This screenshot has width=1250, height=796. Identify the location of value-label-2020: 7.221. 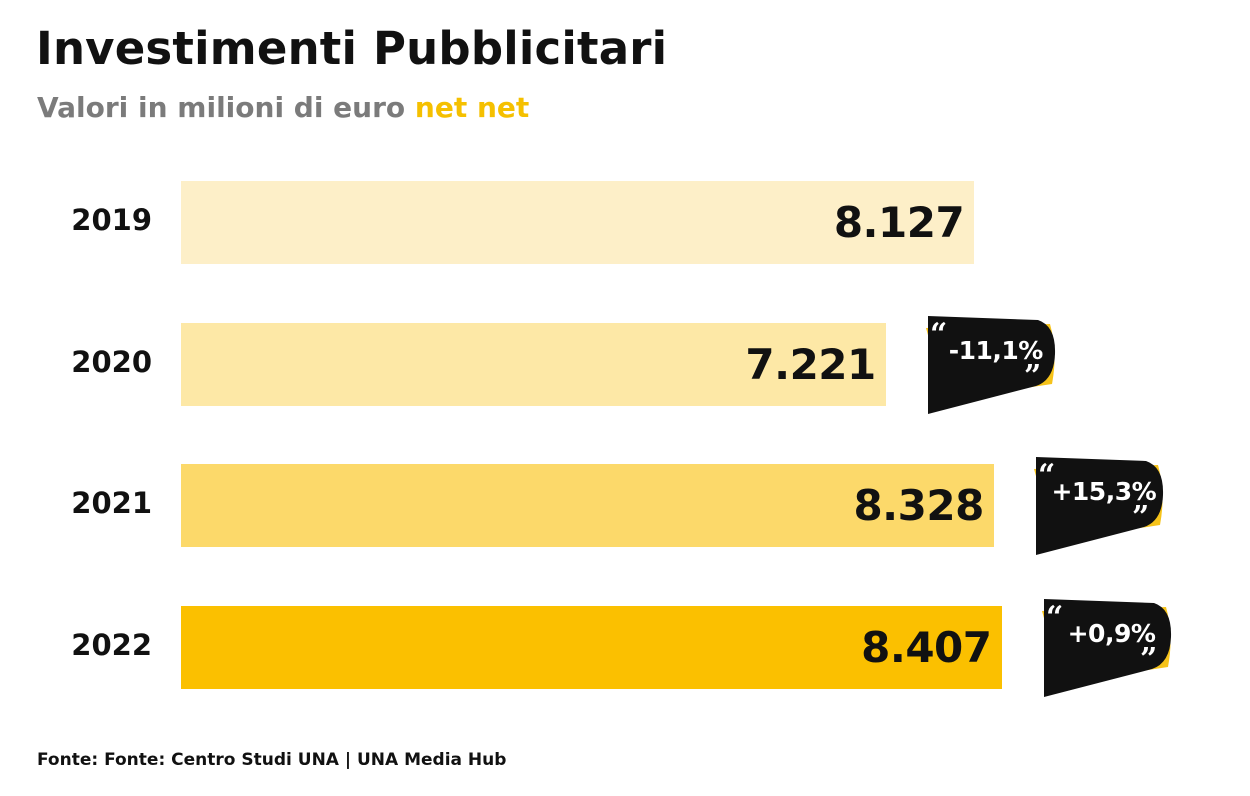
(810, 364).